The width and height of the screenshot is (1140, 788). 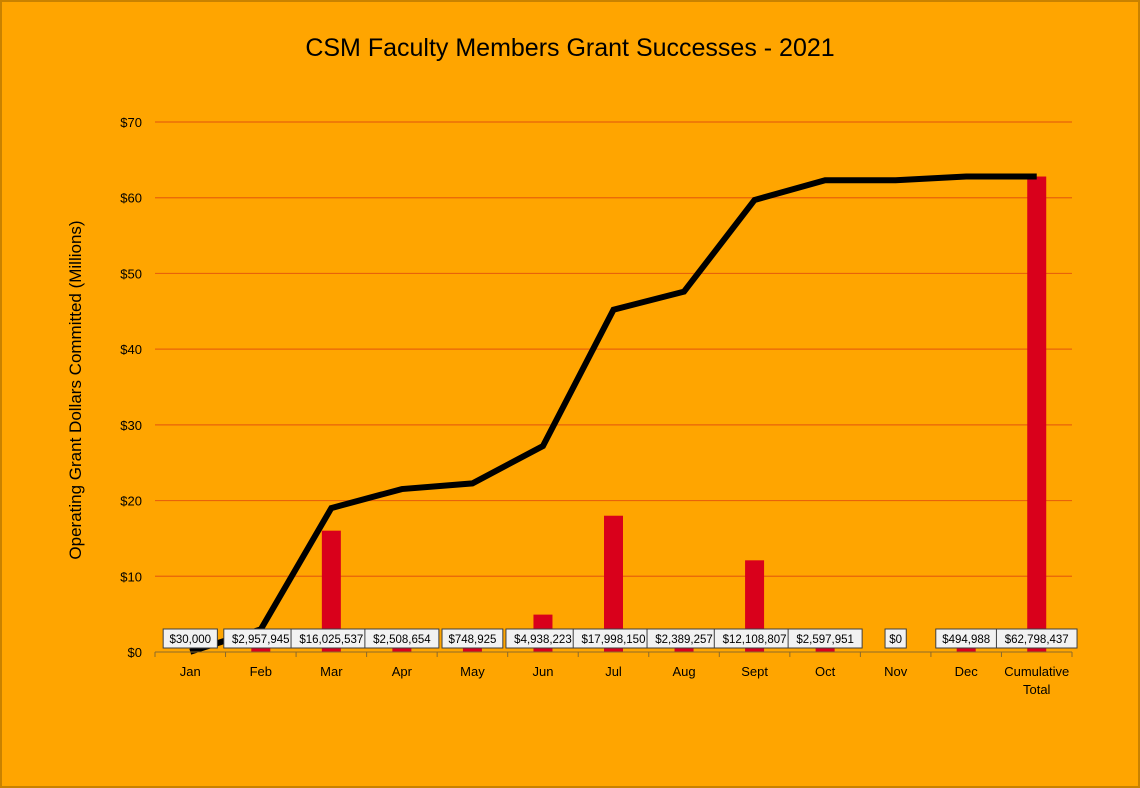 I want to click on y-axis-ticks: $0 $10 $20 $30 $40 $50 $60 $70, so click(x=131, y=387).